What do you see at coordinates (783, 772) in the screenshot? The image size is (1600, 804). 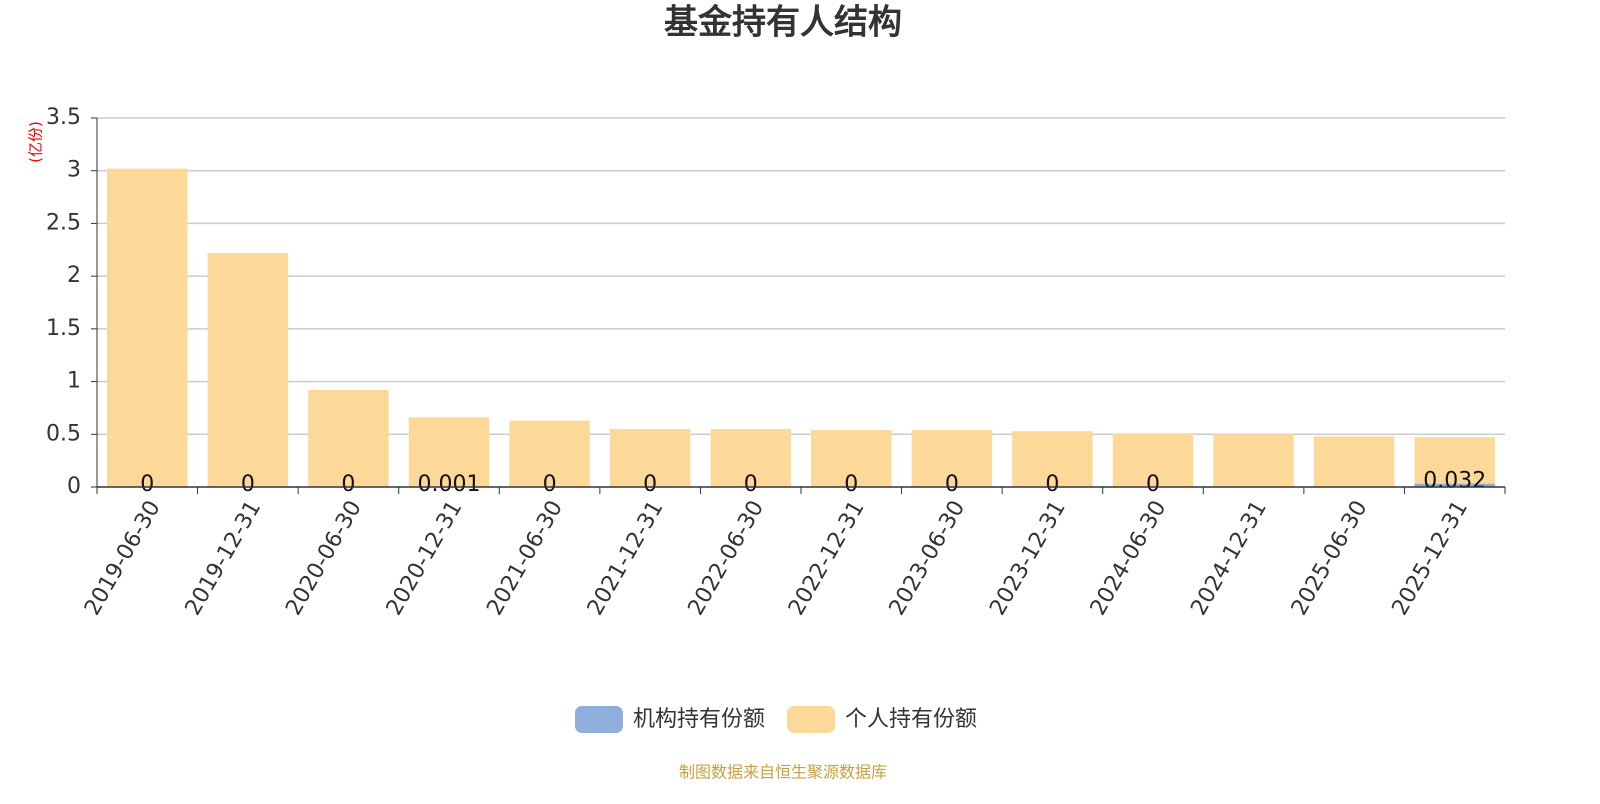 I see `source-note: 制图数据来自恒生聚源数据库` at bounding box center [783, 772].